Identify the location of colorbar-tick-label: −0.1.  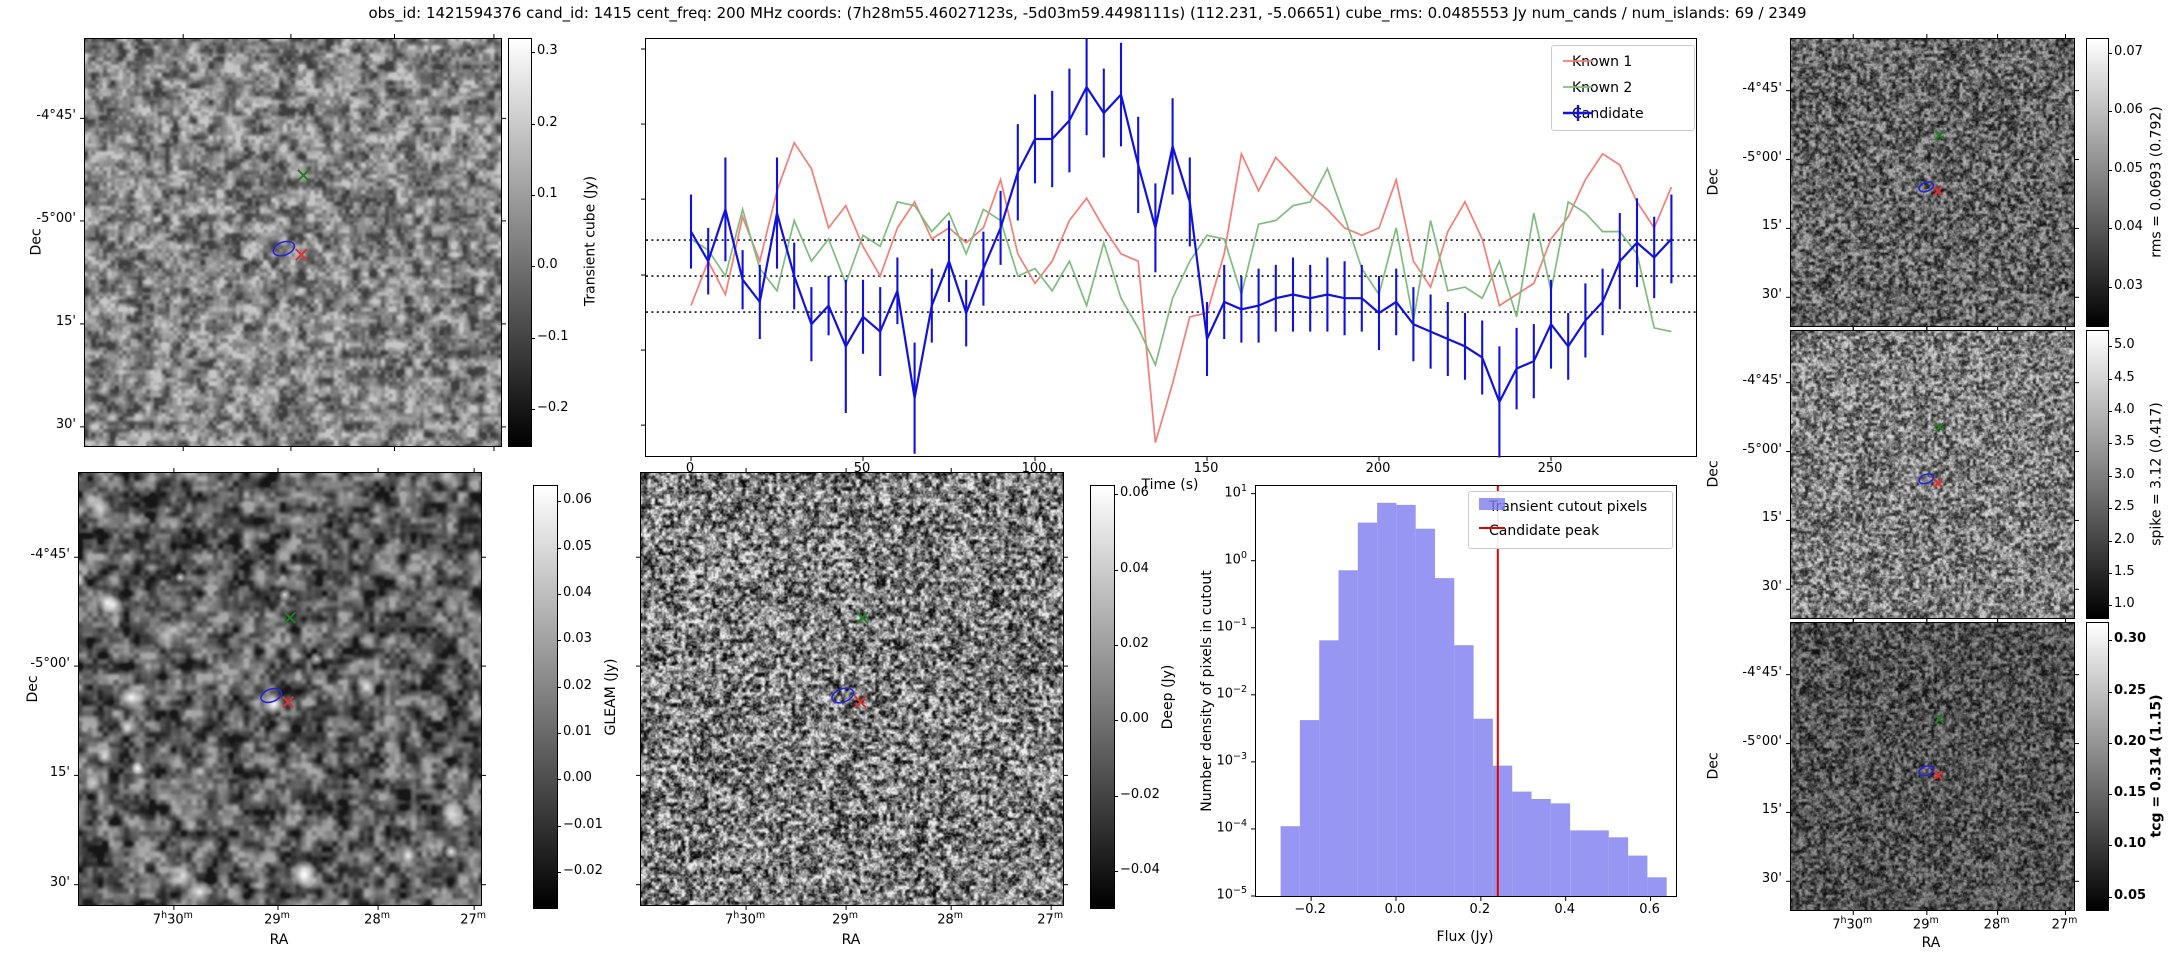
(553, 336).